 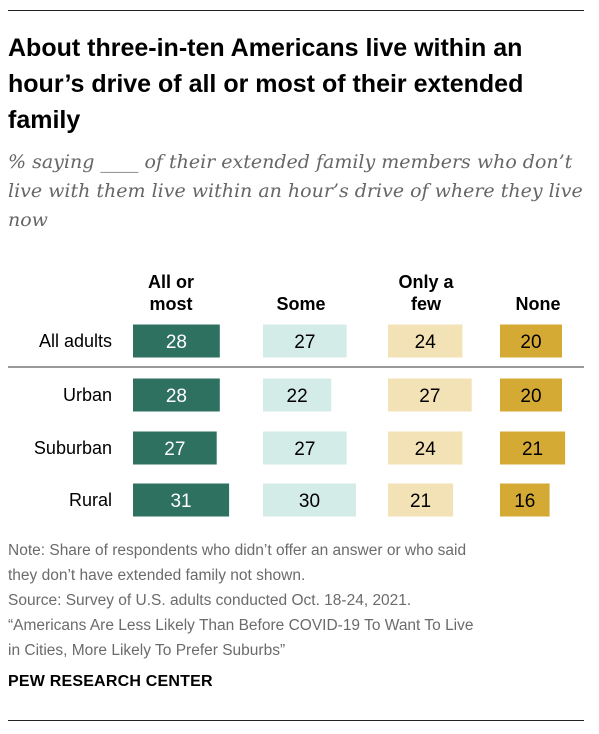 What do you see at coordinates (300, 304) in the screenshot?
I see `column-header-1-line-0: Some` at bounding box center [300, 304].